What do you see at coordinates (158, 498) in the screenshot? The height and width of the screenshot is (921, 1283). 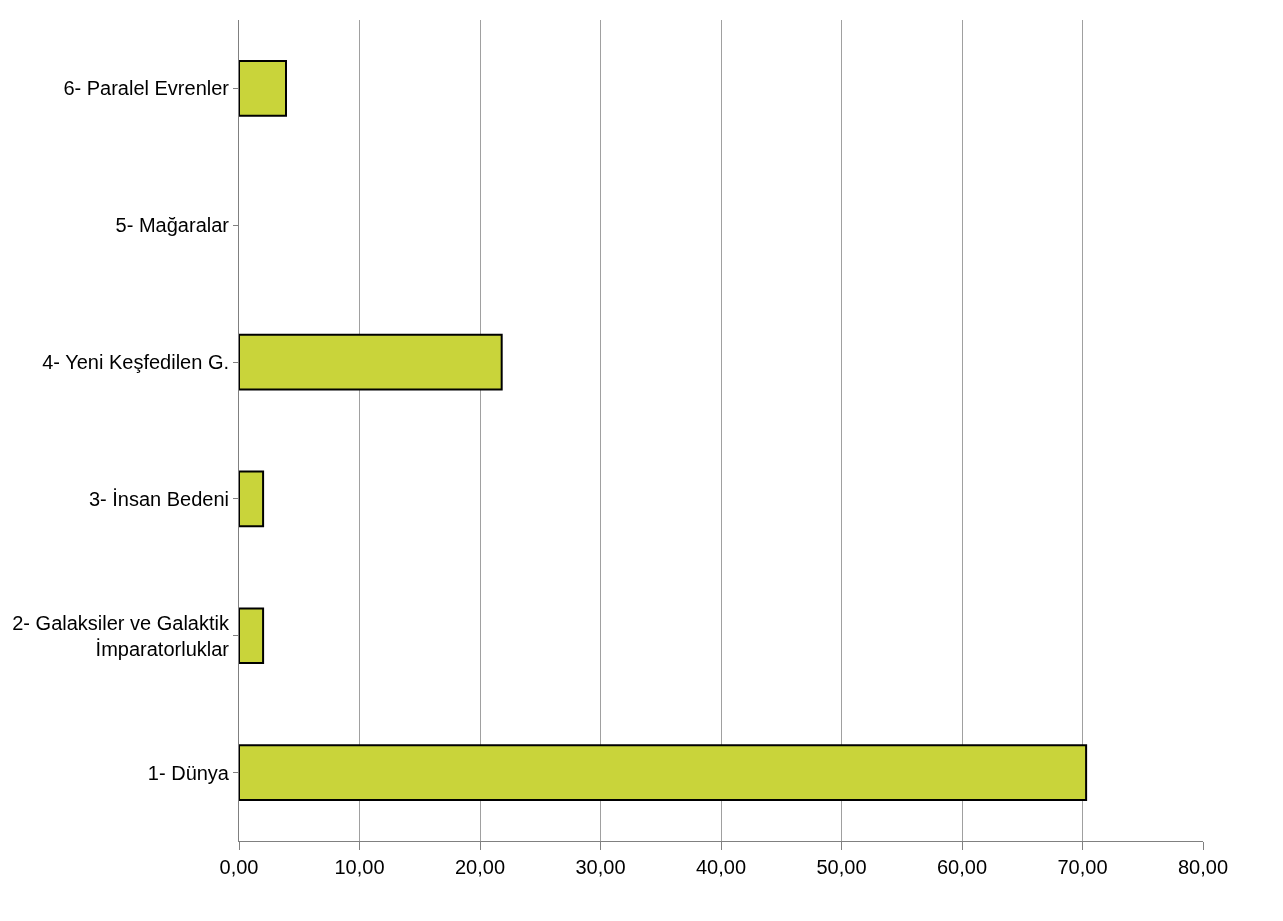 I see `y-tick-label: 3- İnsan Bedeni` at bounding box center [158, 498].